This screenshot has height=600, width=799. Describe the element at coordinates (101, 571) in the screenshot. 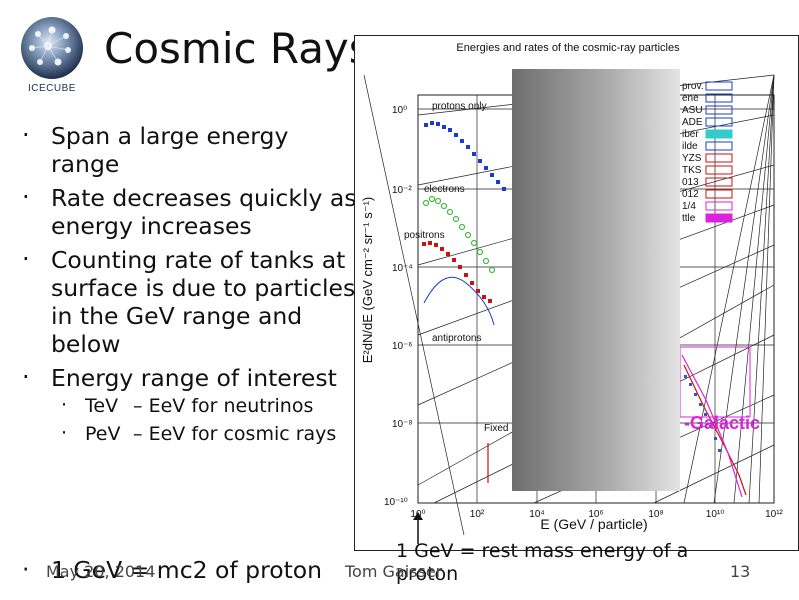

I see `footer-date: May 20, 2014` at that location.